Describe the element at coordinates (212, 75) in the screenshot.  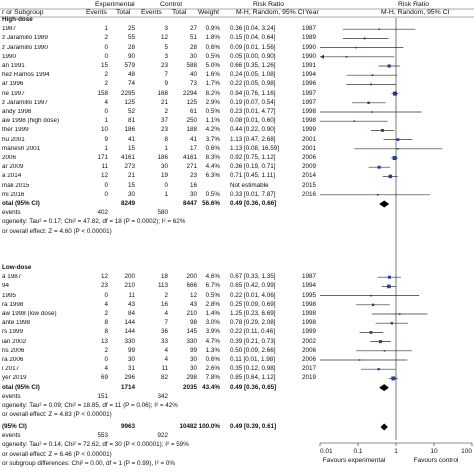
I see `weight: 1.6%` at that location.